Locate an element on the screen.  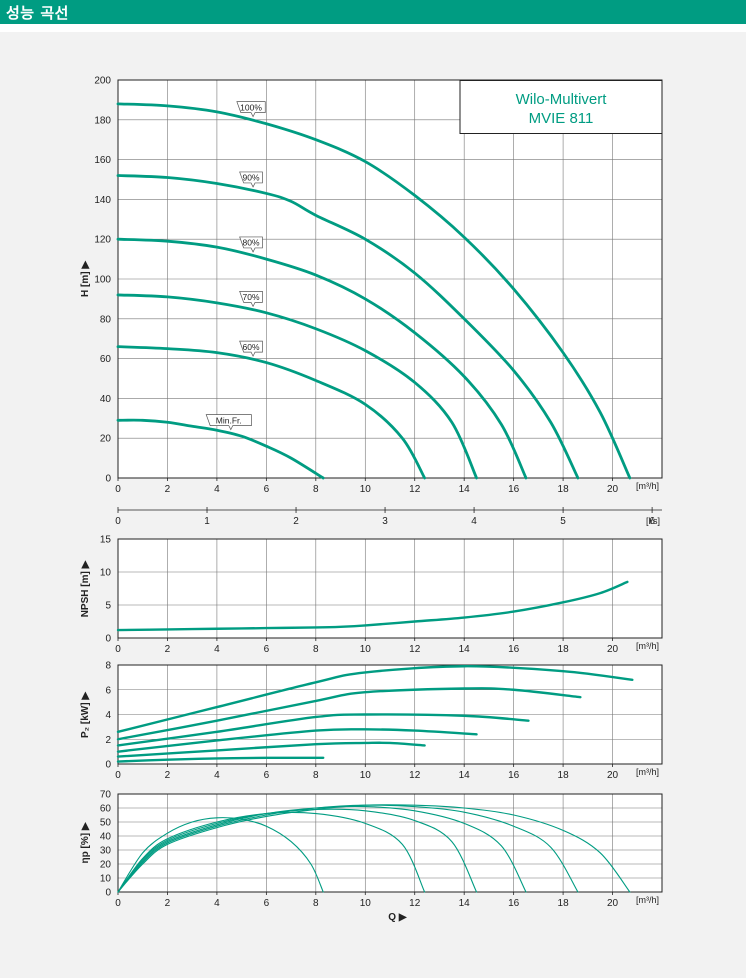
curve-label-text: 80% is located at coordinates (251, 243).